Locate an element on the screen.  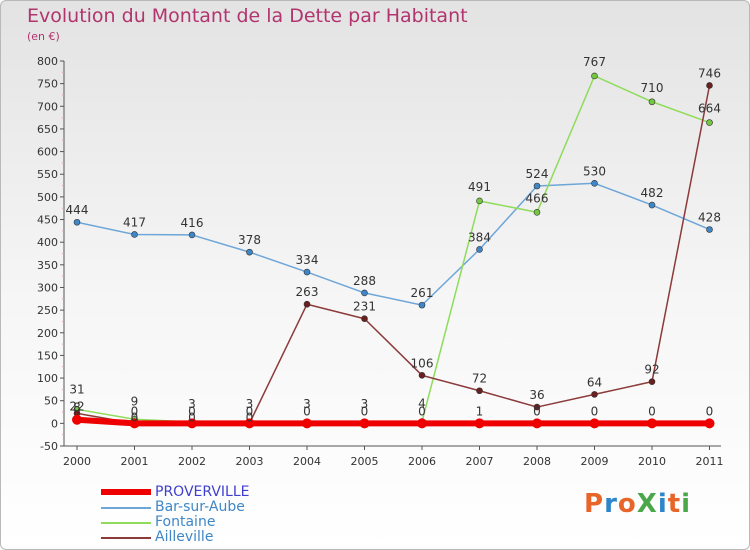
data-label: 491 is located at coordinates (479, 187).